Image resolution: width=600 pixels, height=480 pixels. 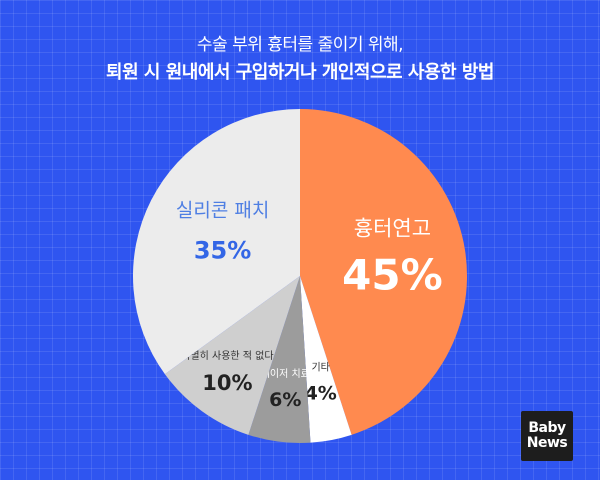 I want to click on slice-label-실리콘-패치: 실리콘 패치, so click(x=222, y=211).